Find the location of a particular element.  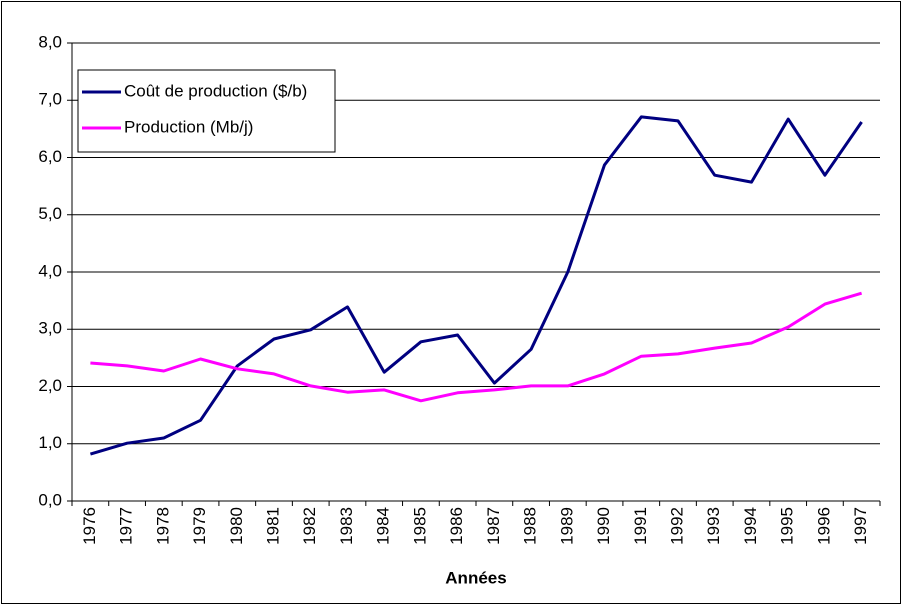

x-tick-label: 1994 is located at coordinates (750, 526).